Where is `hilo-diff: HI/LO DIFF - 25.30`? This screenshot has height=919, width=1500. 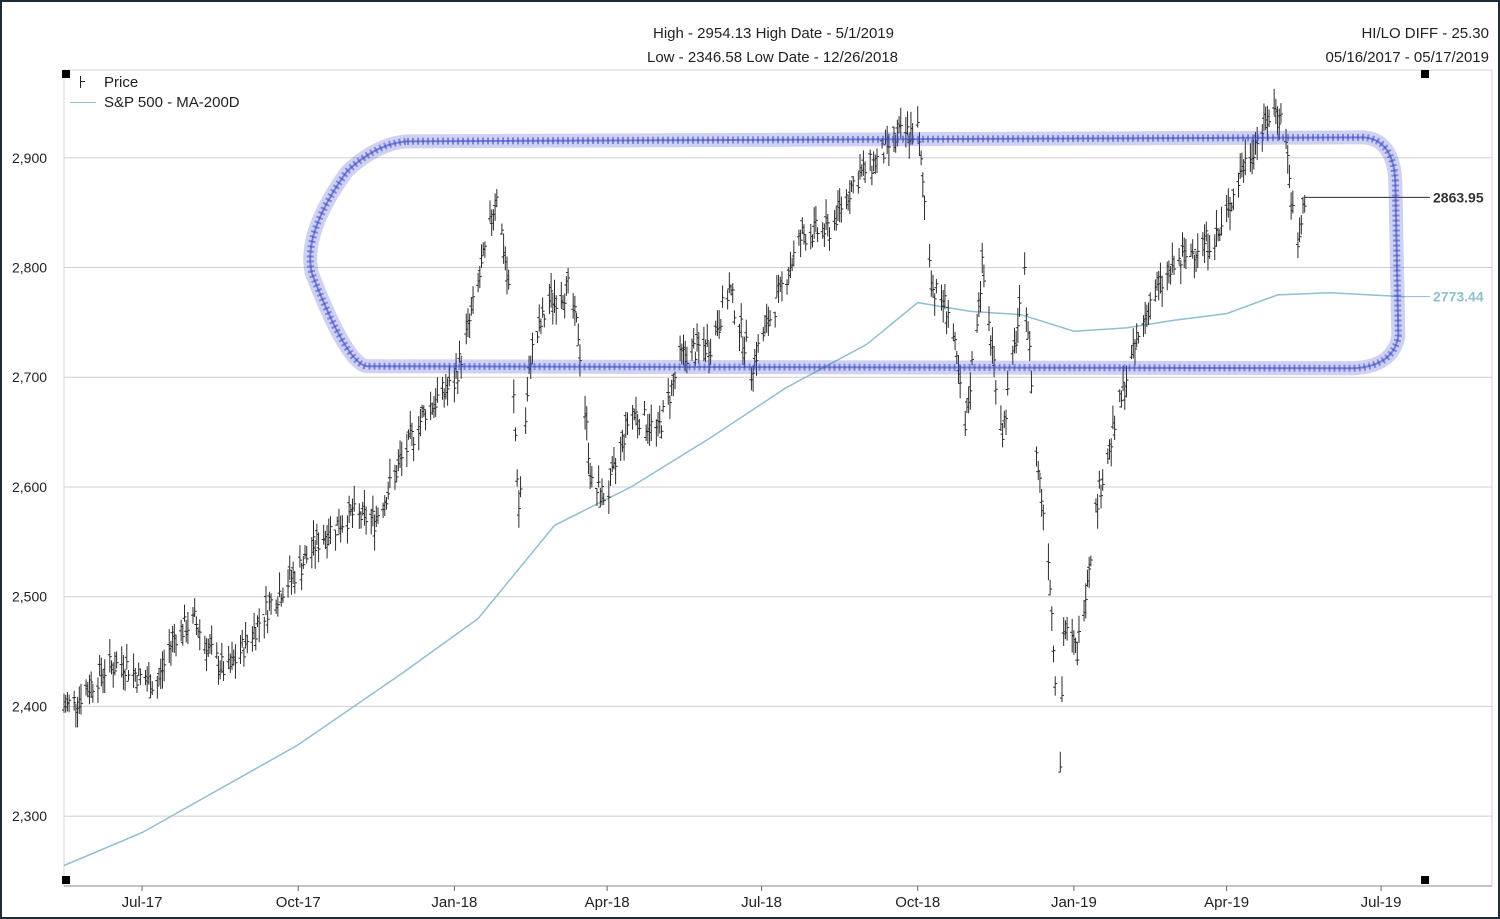 hilo-diff: HI/LO DIFF - 25.30 is located at coordinates (1425, 33).